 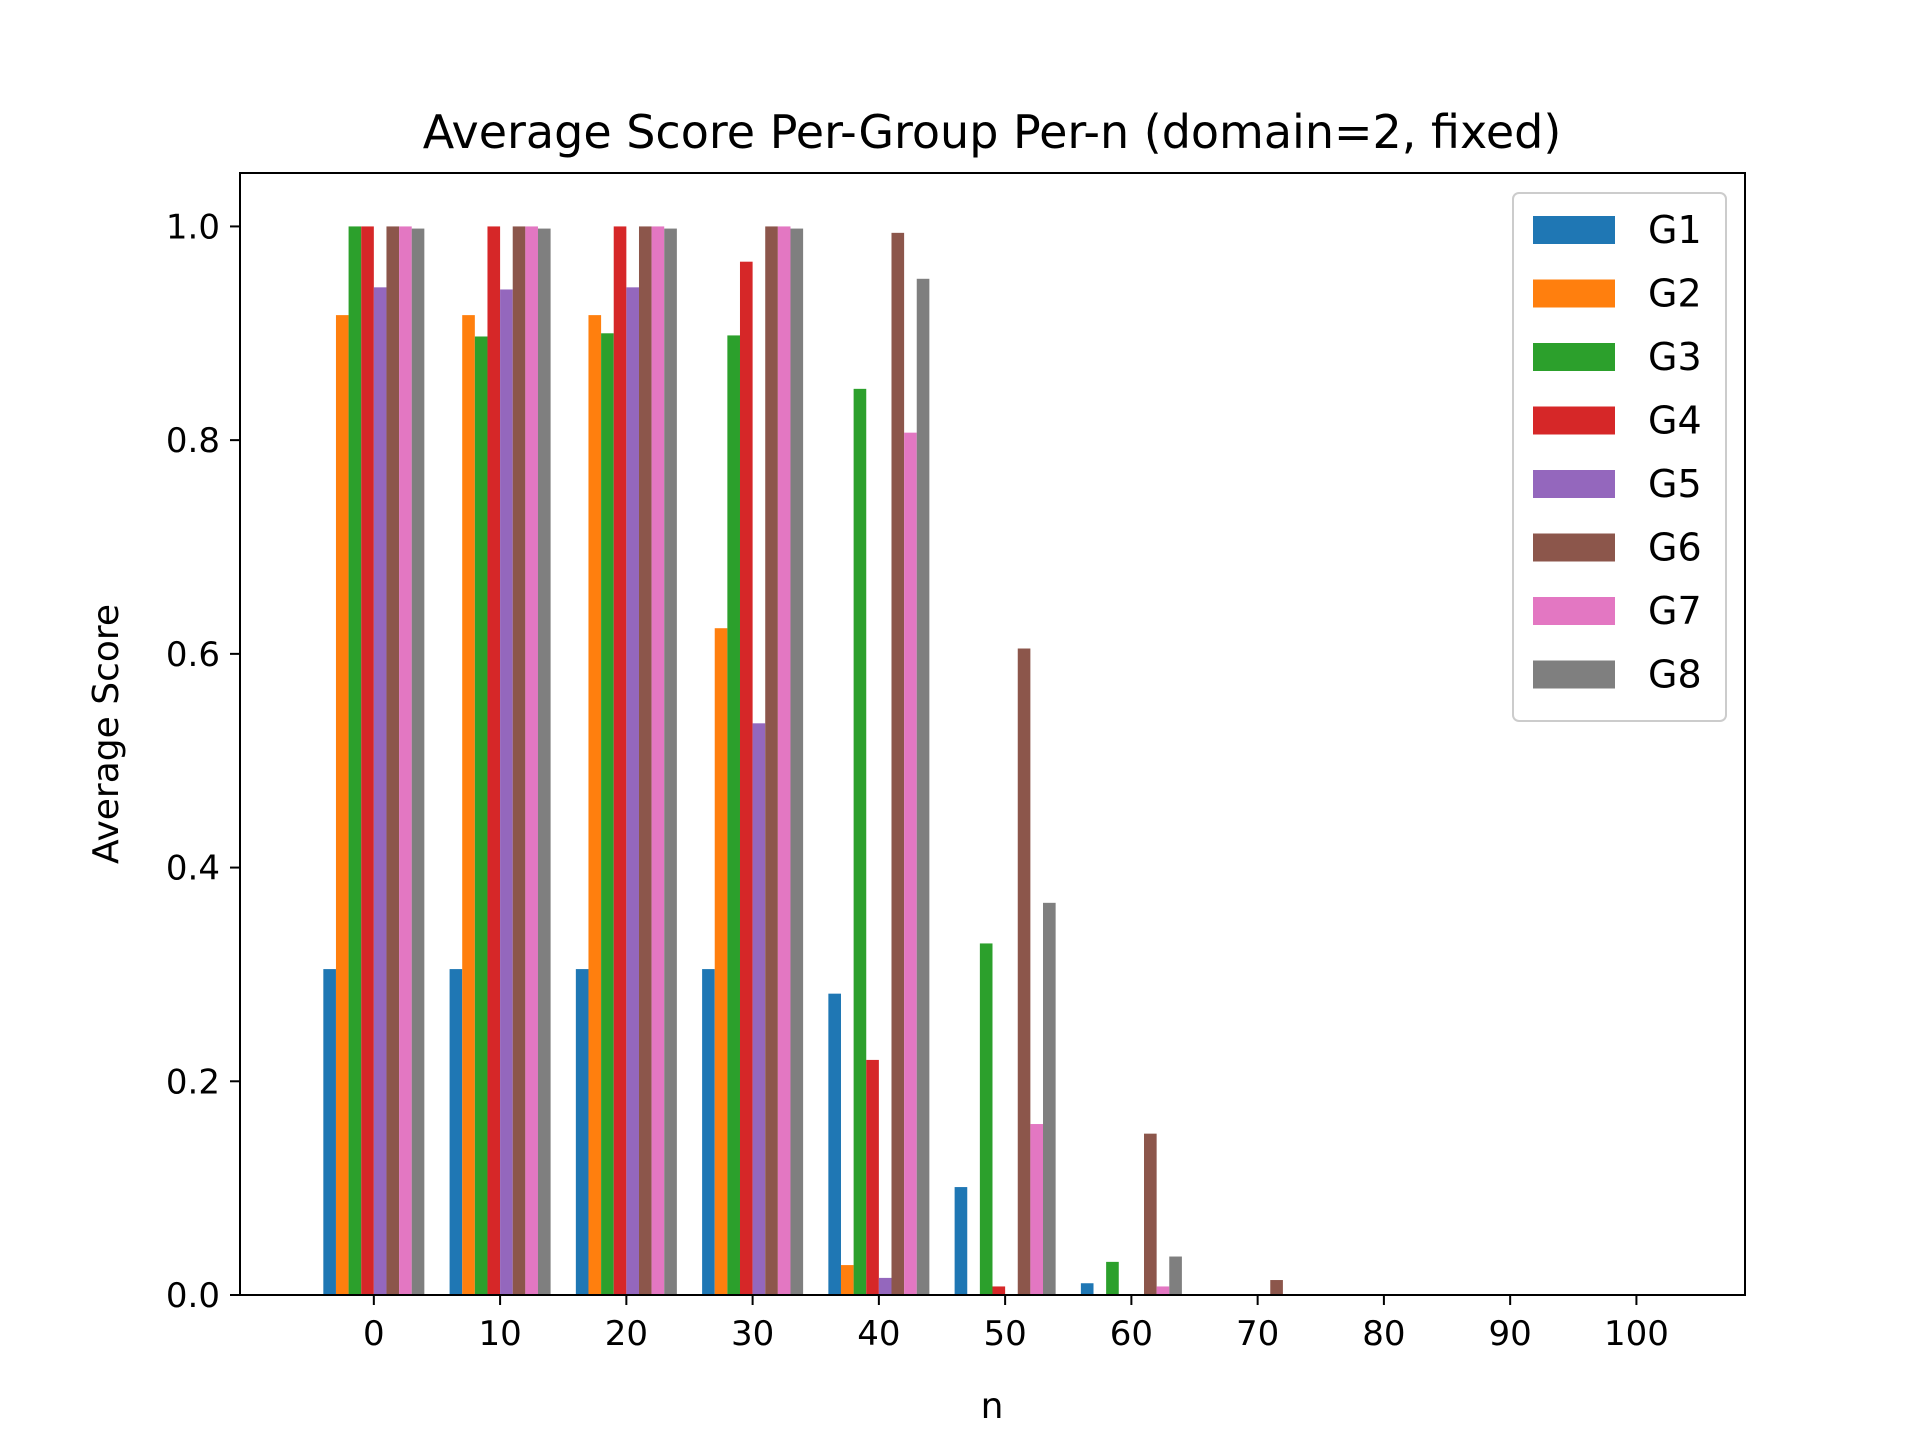 I want to click on legend-label-g8: G8, so click(x=1675, y=675).